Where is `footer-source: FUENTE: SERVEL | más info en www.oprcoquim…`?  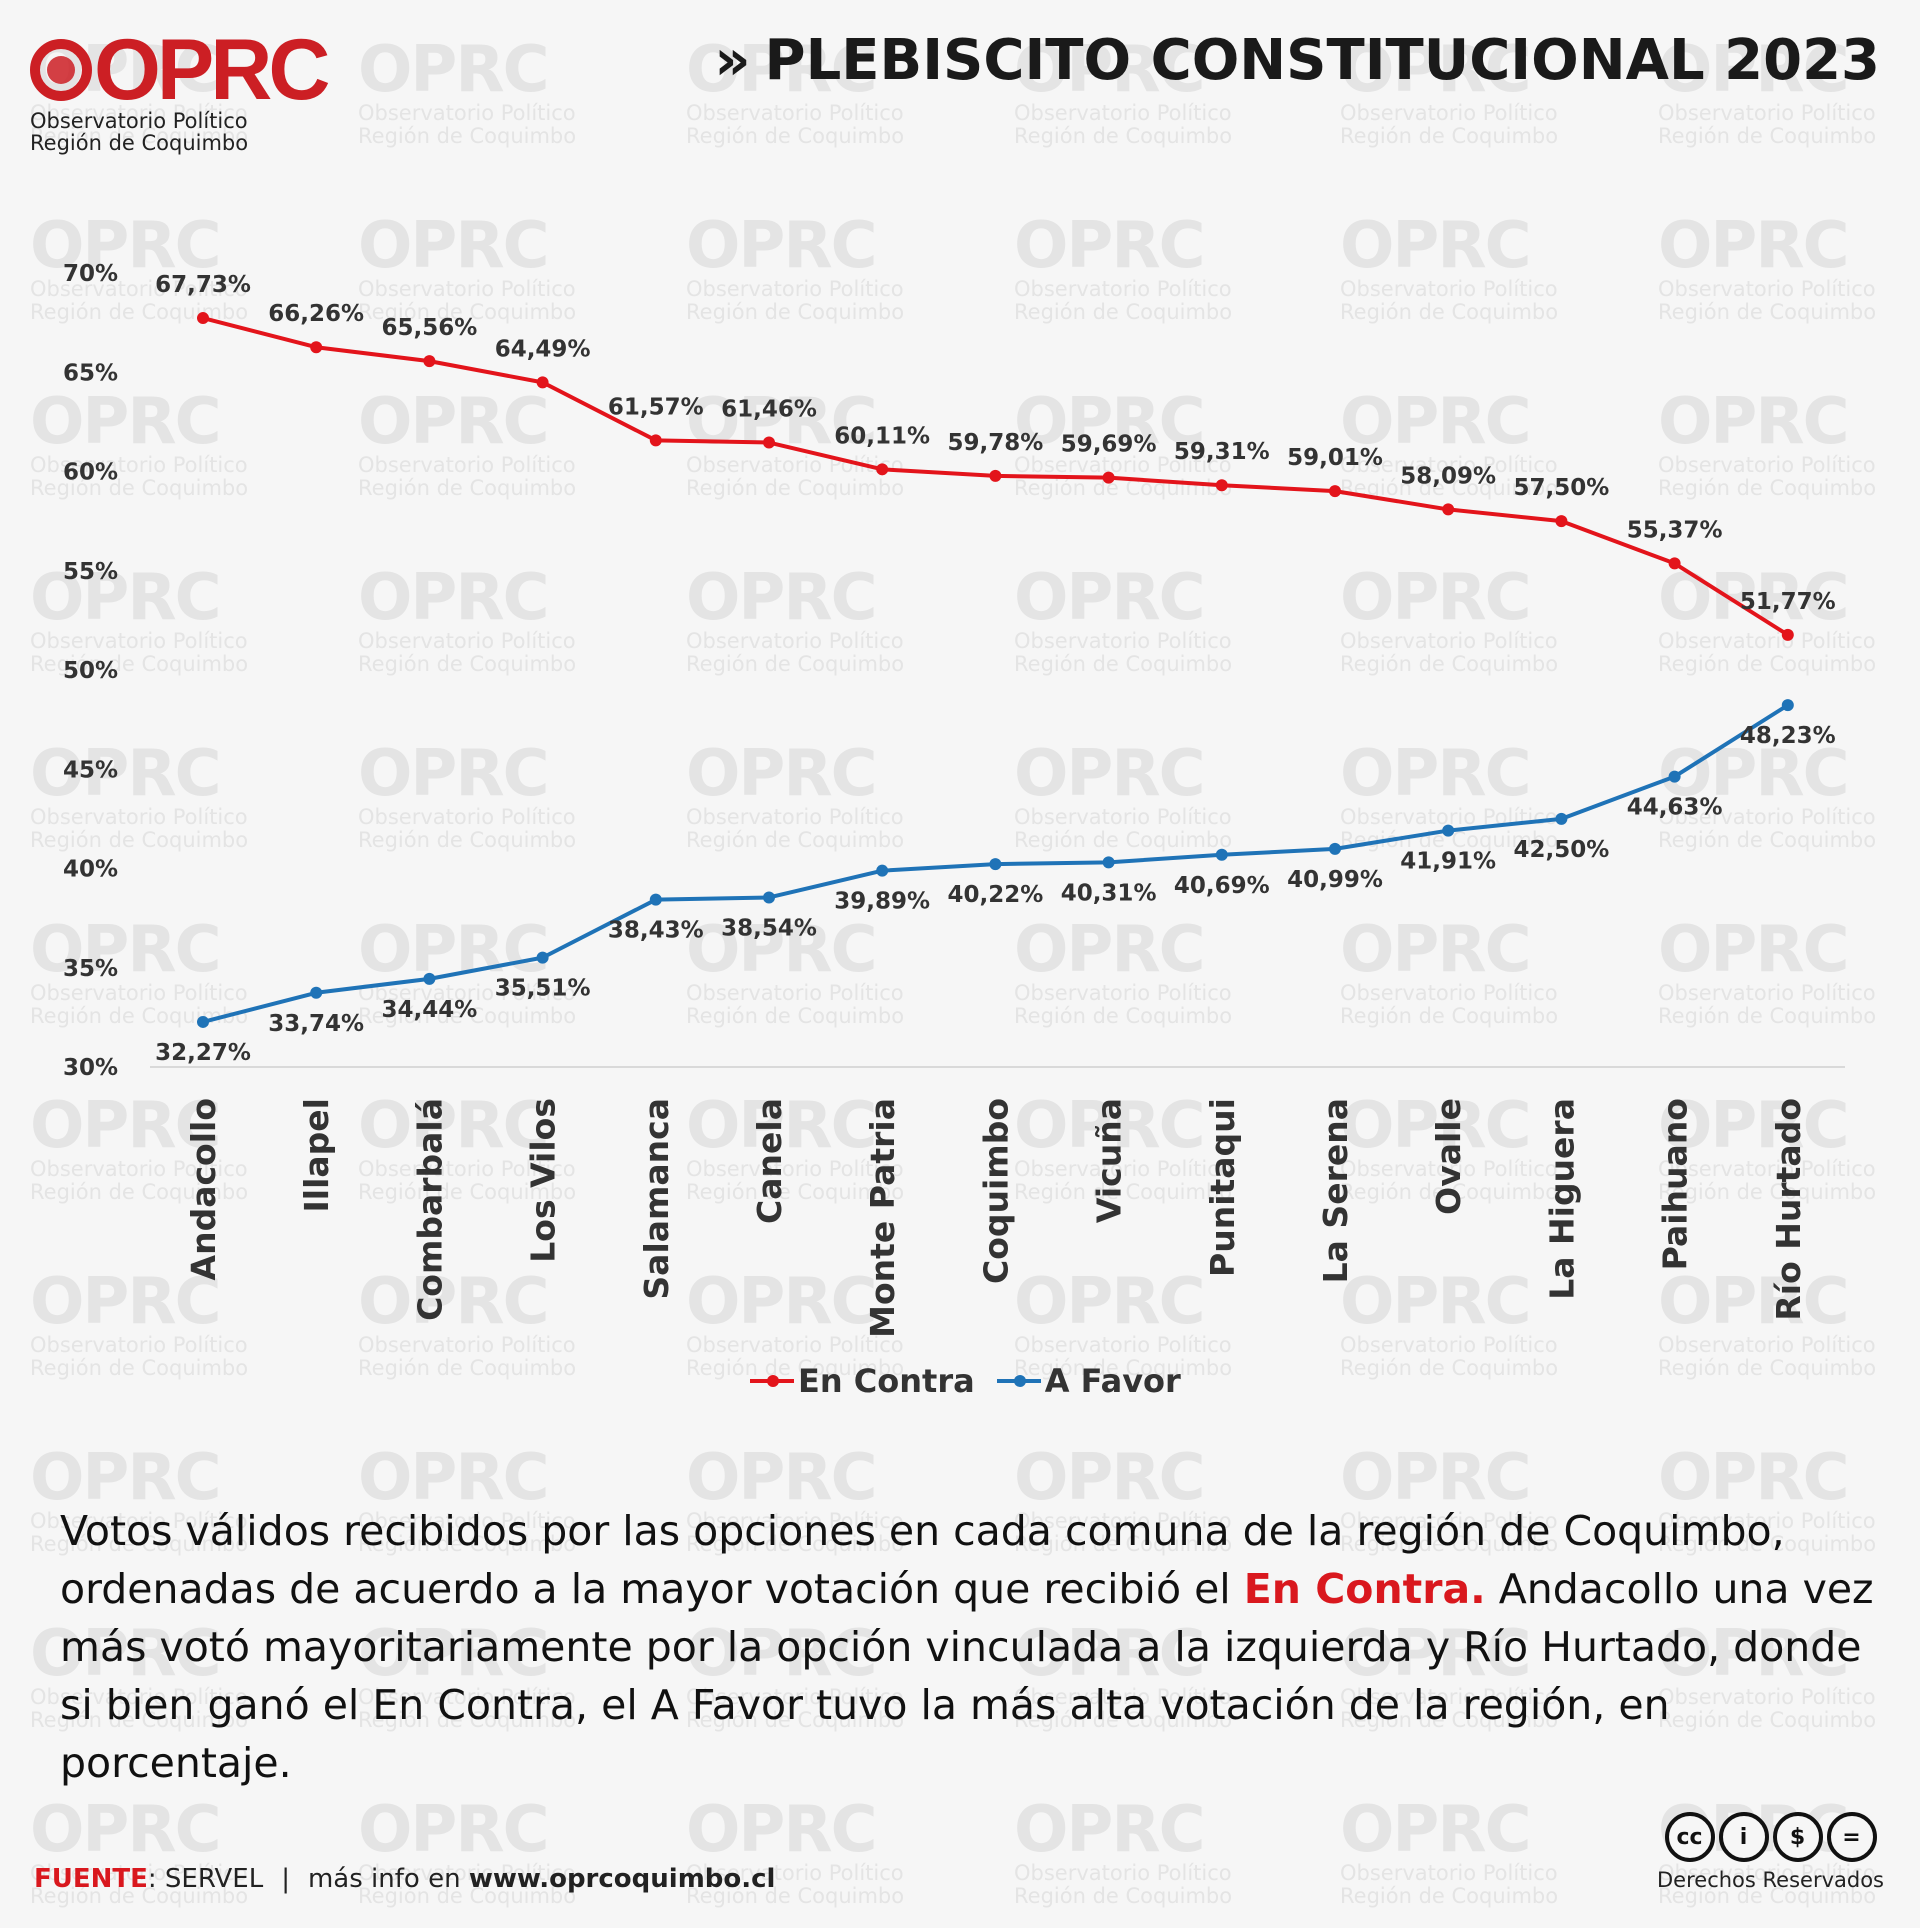 footer-source: FUENTE: SERVEL | más info en www.oprcoquim… is located at coordinates (404, 1879).